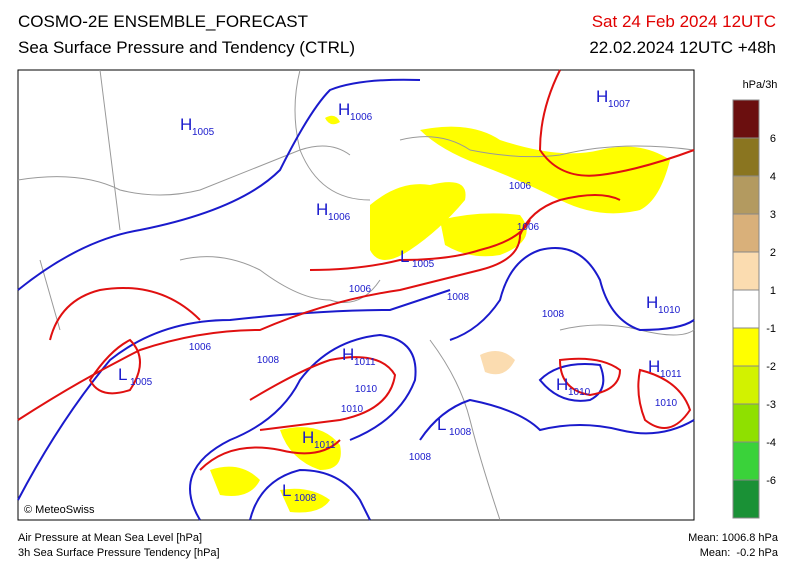 The width and height of the screenshot is (800, 576). Describe the element at coordinates (773, 253) in the screenshot. I see `legend-label: 2` at that location.